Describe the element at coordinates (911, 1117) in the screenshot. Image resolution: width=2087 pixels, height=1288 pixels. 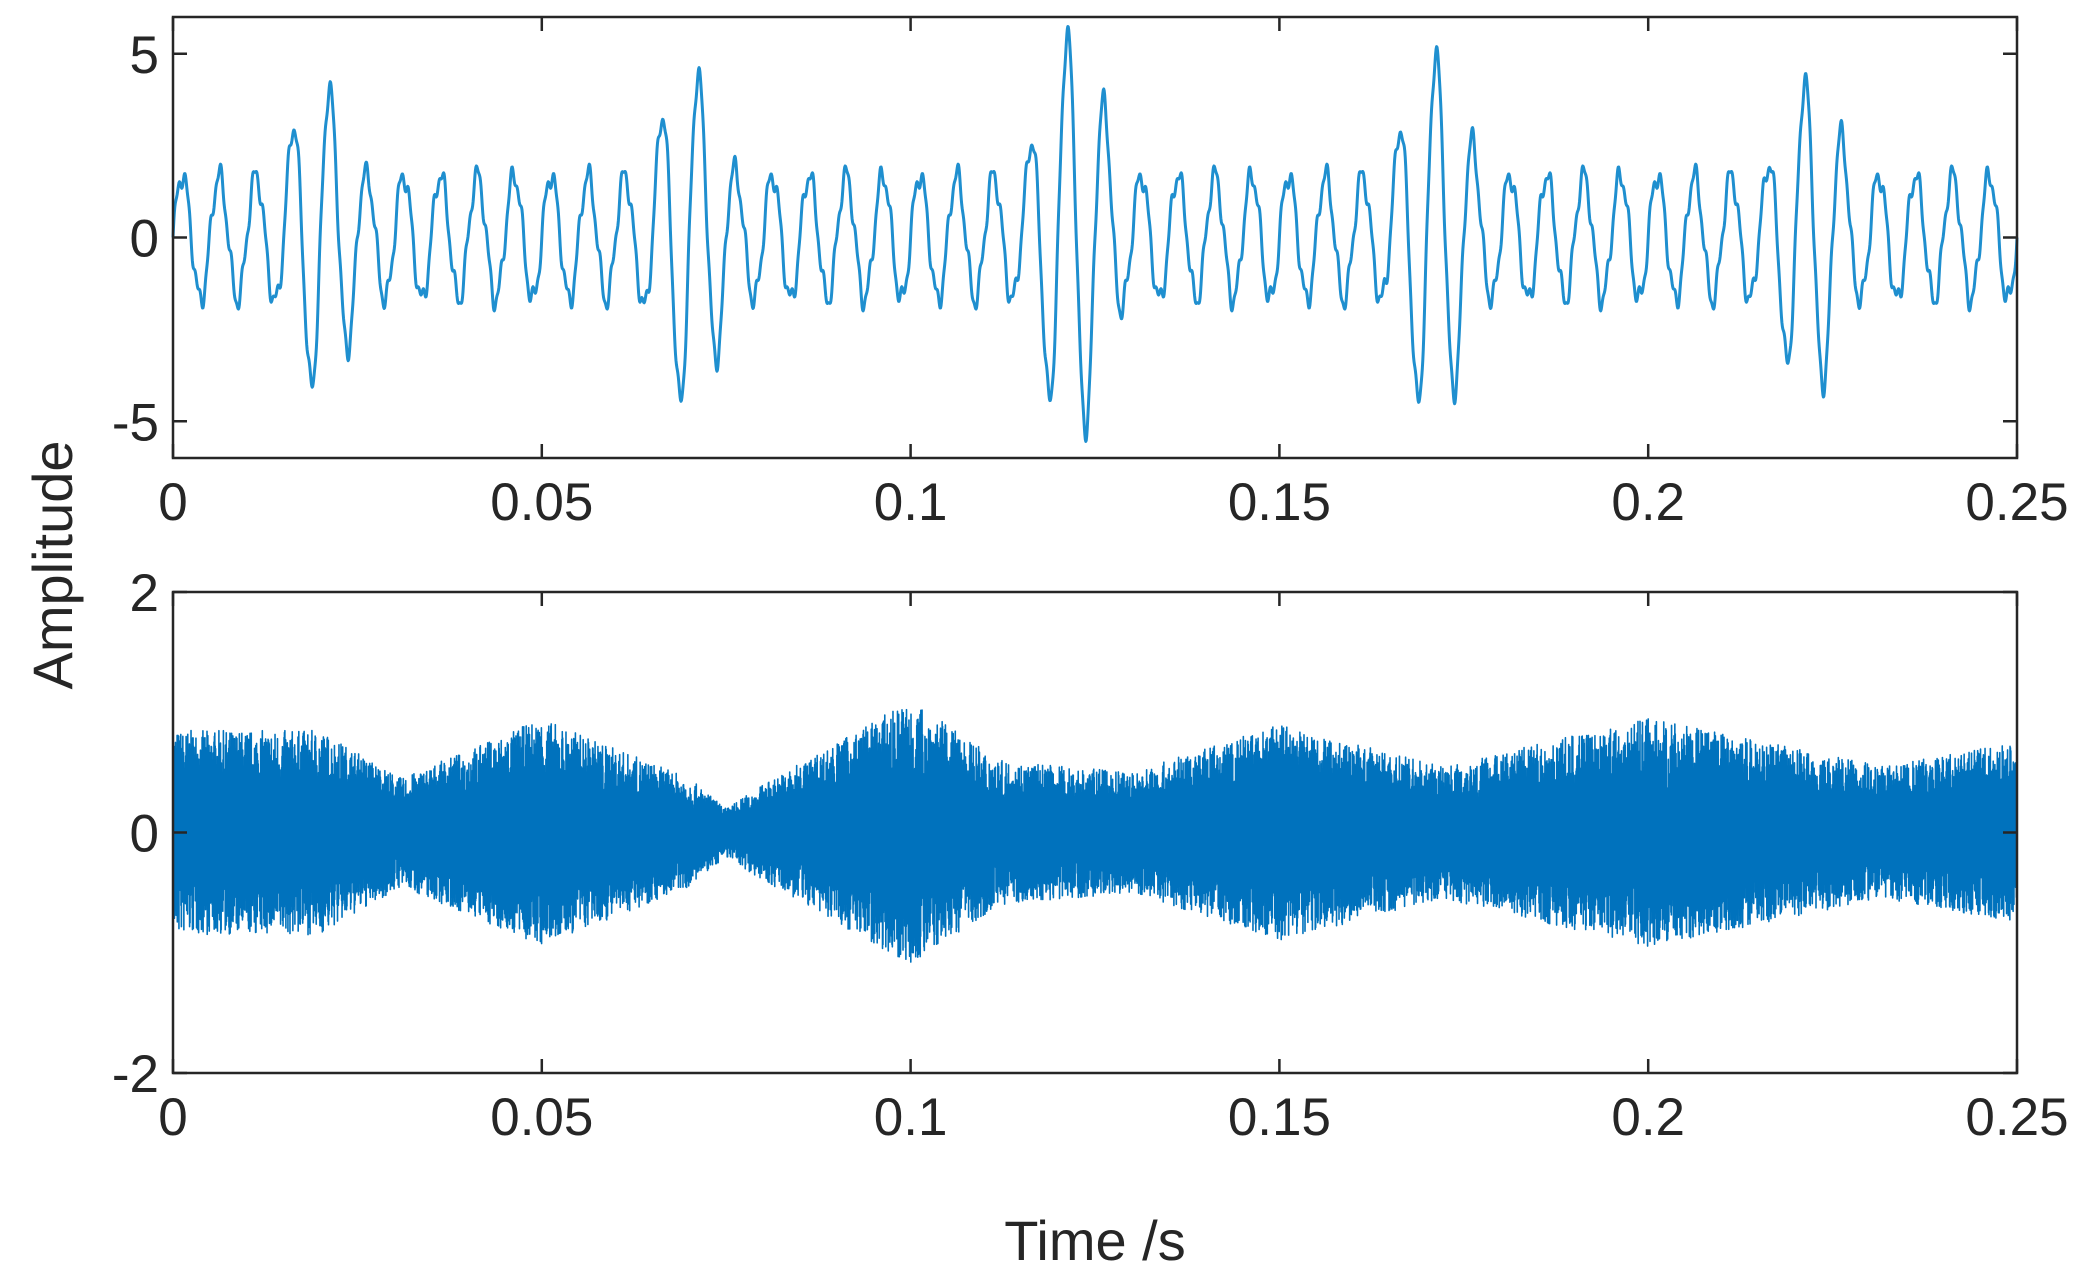
I see `bottom-xtick-label: 0.1` at that location.